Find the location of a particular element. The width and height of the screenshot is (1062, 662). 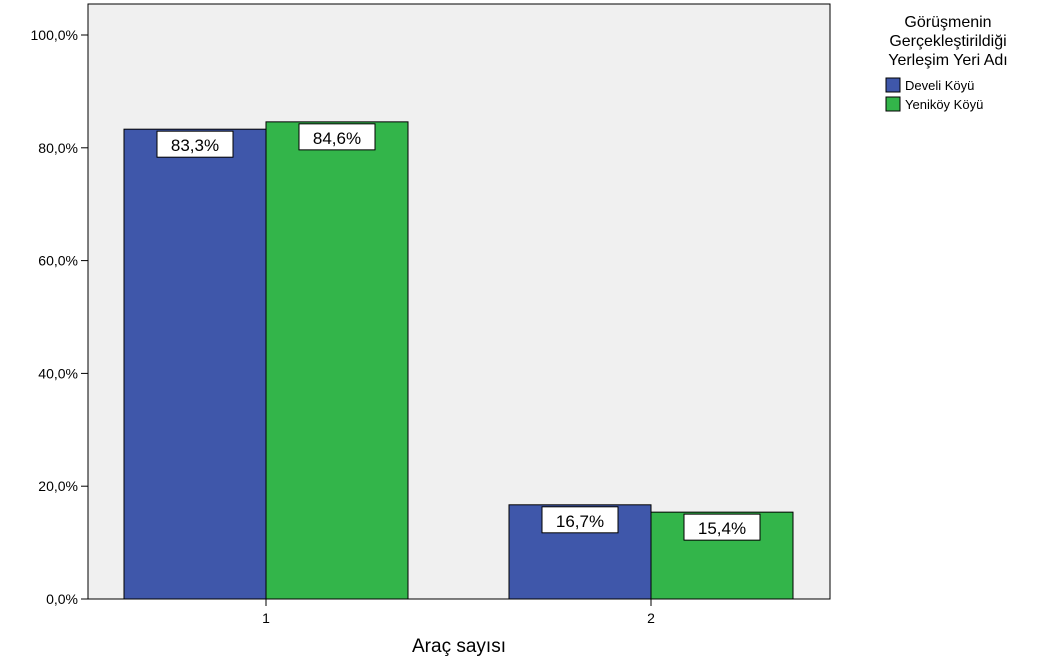

y-tick-label: 60,0% is located at coordinates (58, 261).